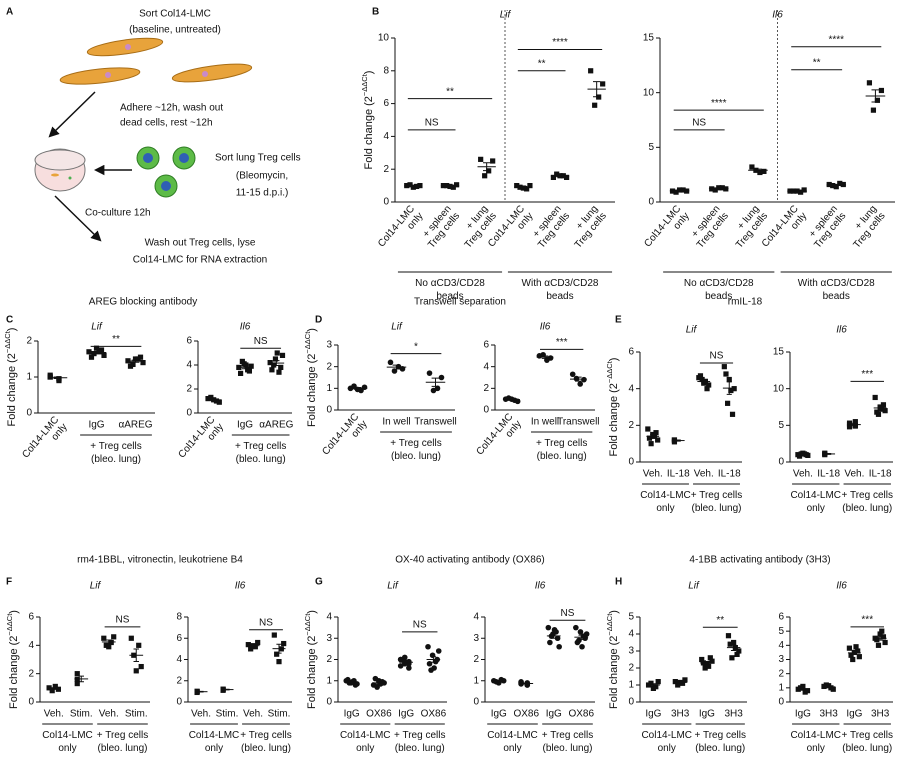 Image resolution: width=900 pixels, height=775 pixels. I want to click on x-tick-label: In well, so click(545, 422).